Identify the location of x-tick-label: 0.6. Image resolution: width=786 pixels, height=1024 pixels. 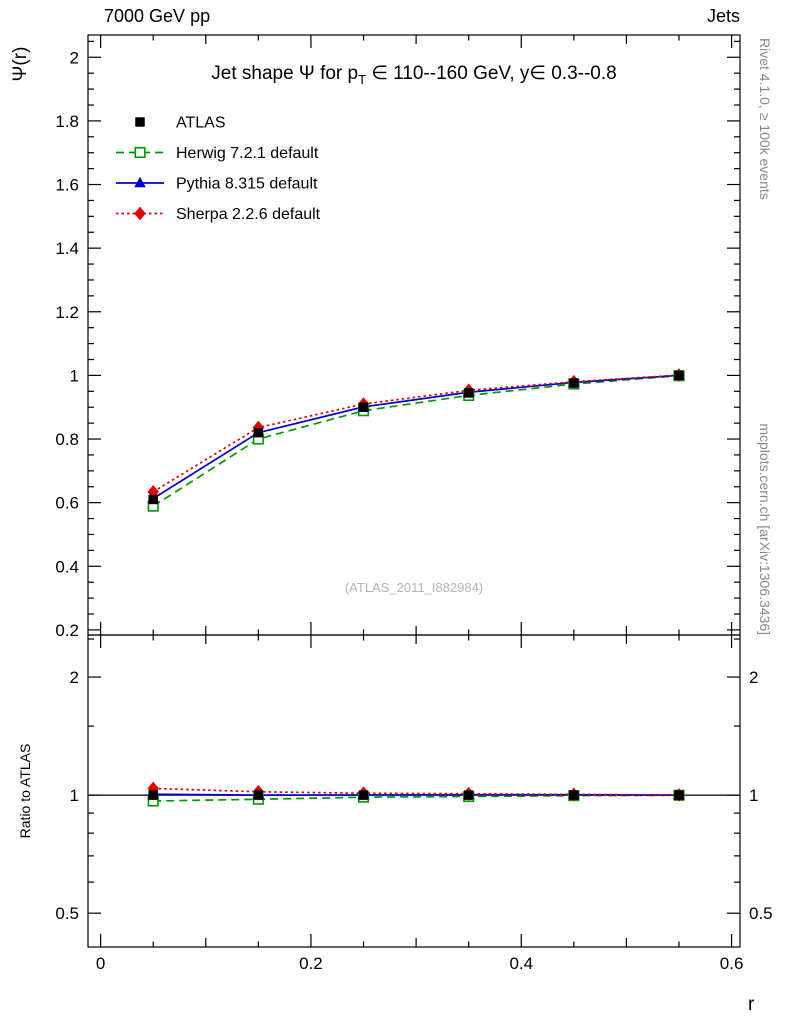
(732, 963).